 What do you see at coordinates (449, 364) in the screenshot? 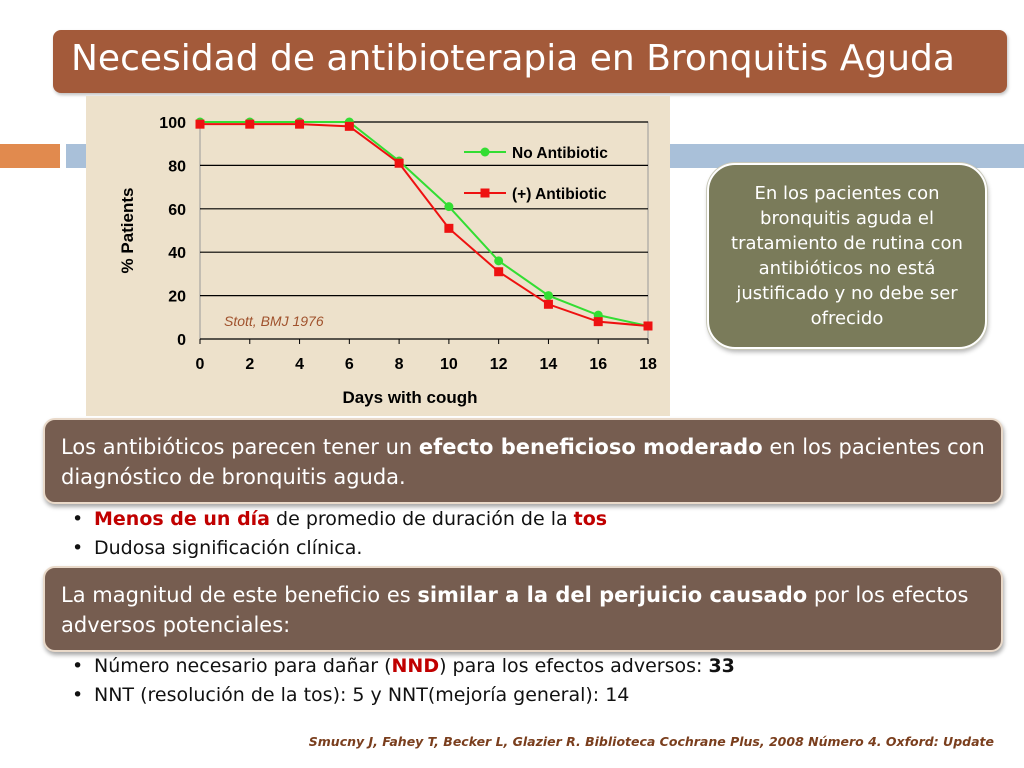
I see `x-tick-label: 10` at bounding box center [449, 364].